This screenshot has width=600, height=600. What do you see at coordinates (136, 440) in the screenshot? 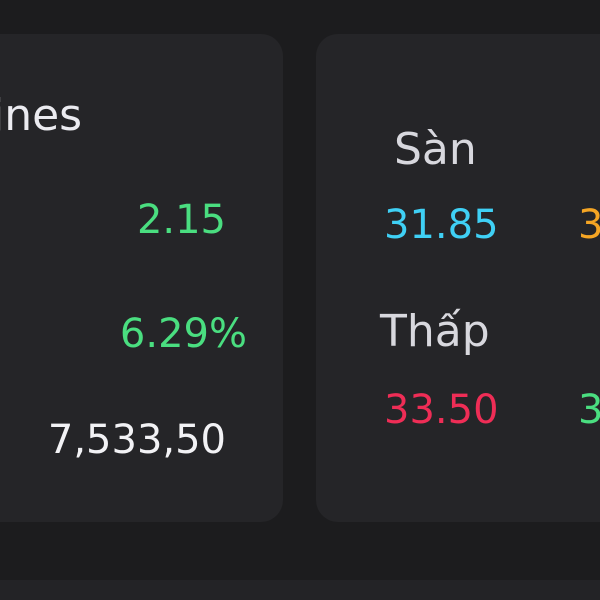
I see `volume-value: 7,533,50` at bounding box center [136, 440].